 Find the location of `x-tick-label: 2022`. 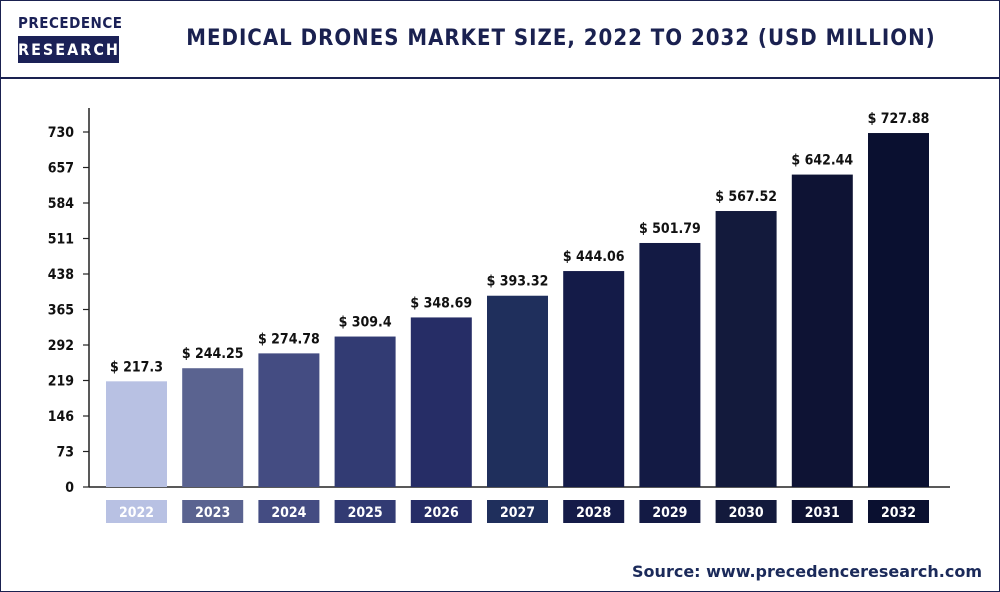

x-tick-label: 2022 is located at coordinates (136, 513).